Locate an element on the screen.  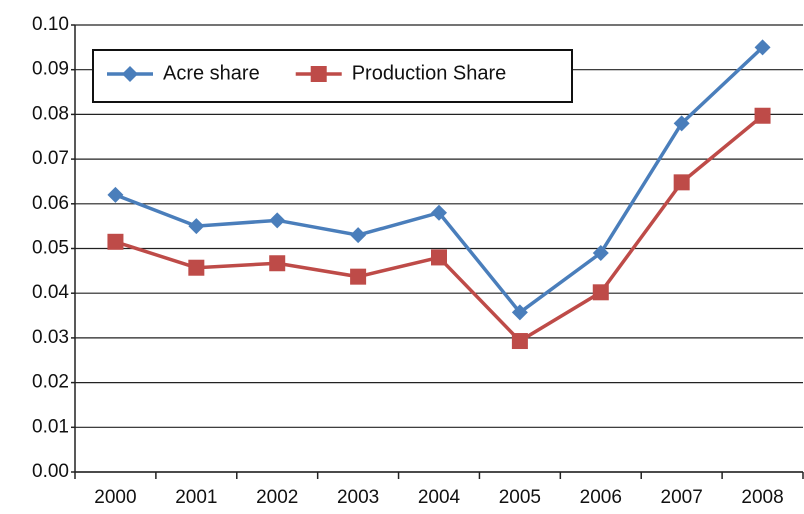
x-tick-label: 2001 is located at coordinates (196, 497).